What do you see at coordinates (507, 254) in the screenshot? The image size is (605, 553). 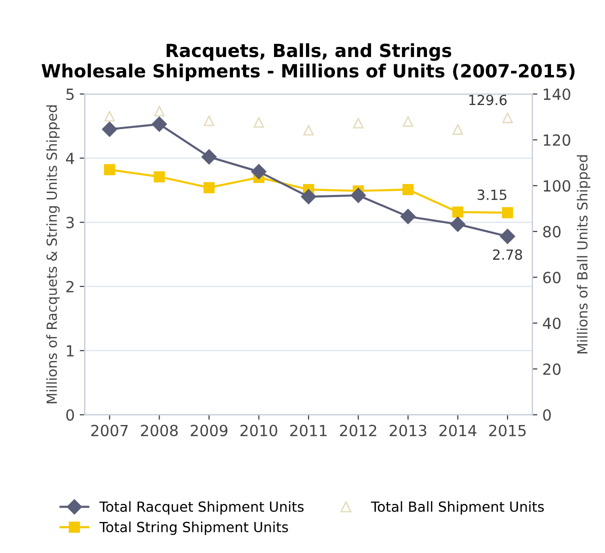 I see `data-label: 2.78` at bounding box center [507, 254].